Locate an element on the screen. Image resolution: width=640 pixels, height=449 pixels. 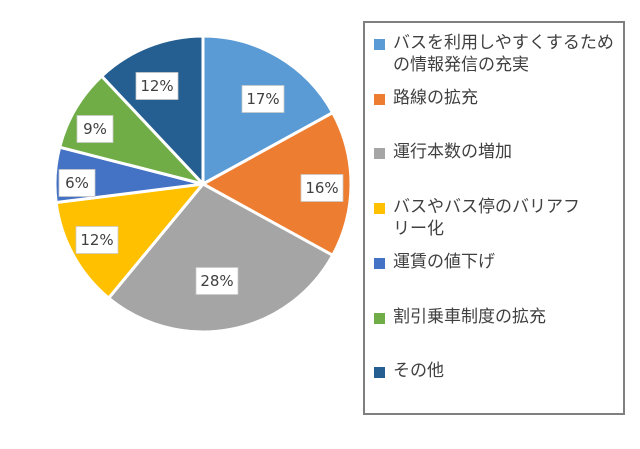
svg-text: 17% is located at coordinates (262, 99).